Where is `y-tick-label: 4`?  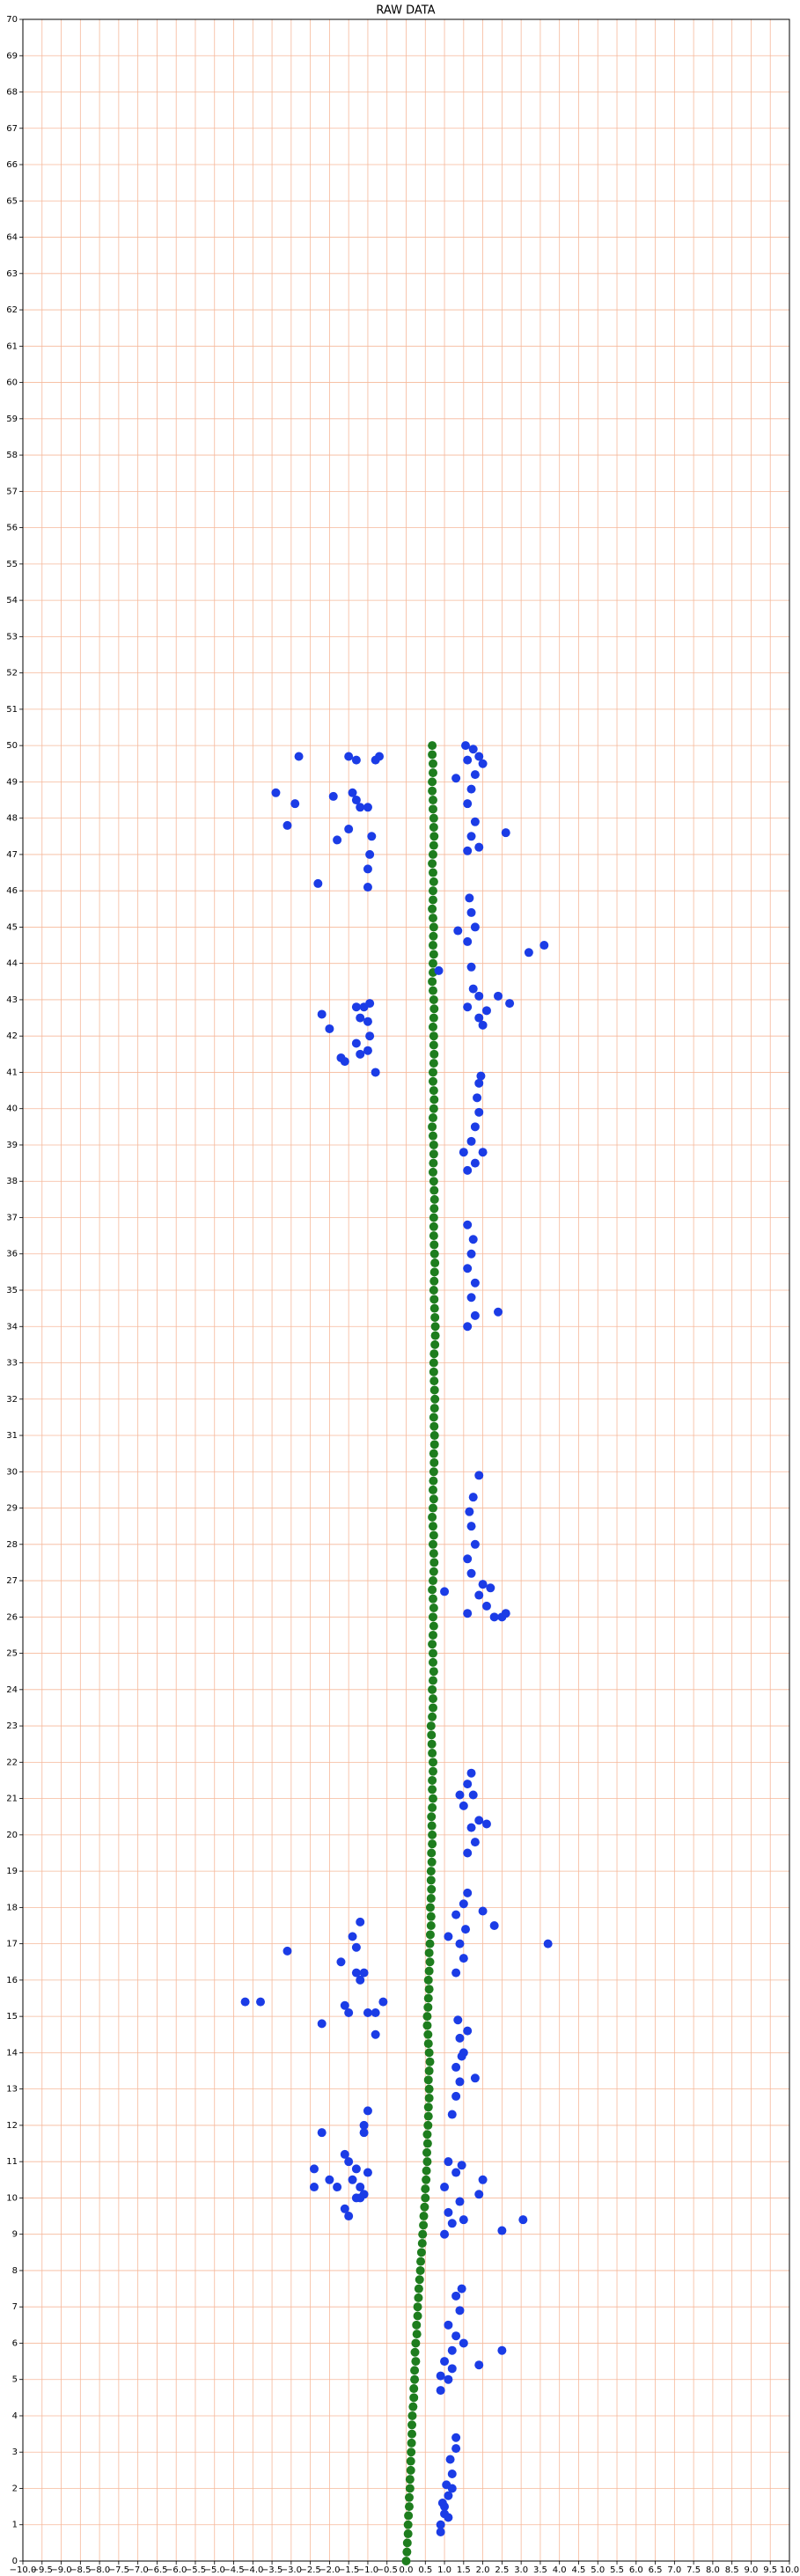
y-tick-label: 4 is located at coordinates (15, 2416).